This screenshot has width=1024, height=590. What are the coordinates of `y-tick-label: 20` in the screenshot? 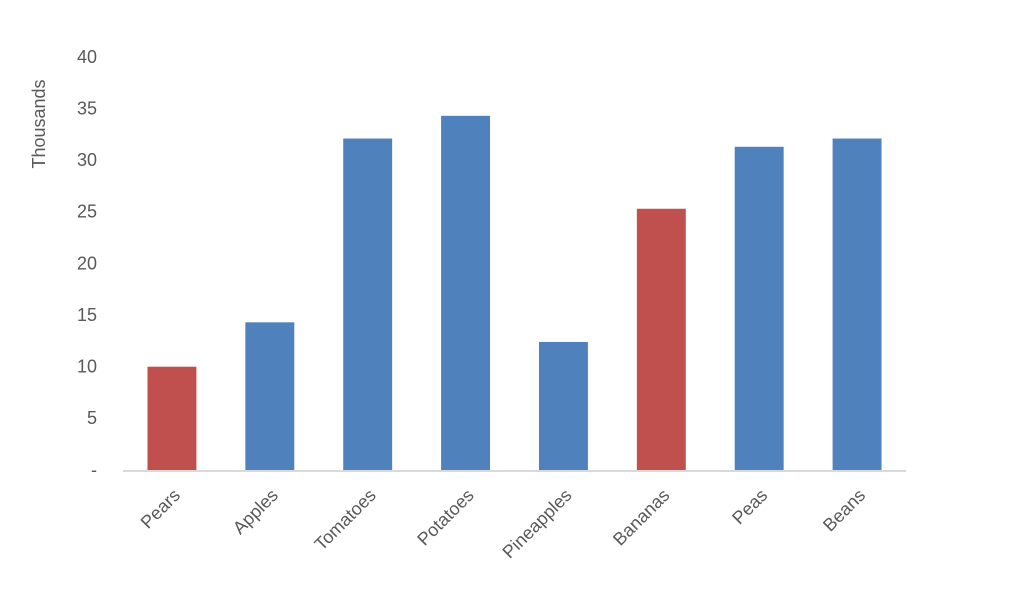 It's located at (87, 263).